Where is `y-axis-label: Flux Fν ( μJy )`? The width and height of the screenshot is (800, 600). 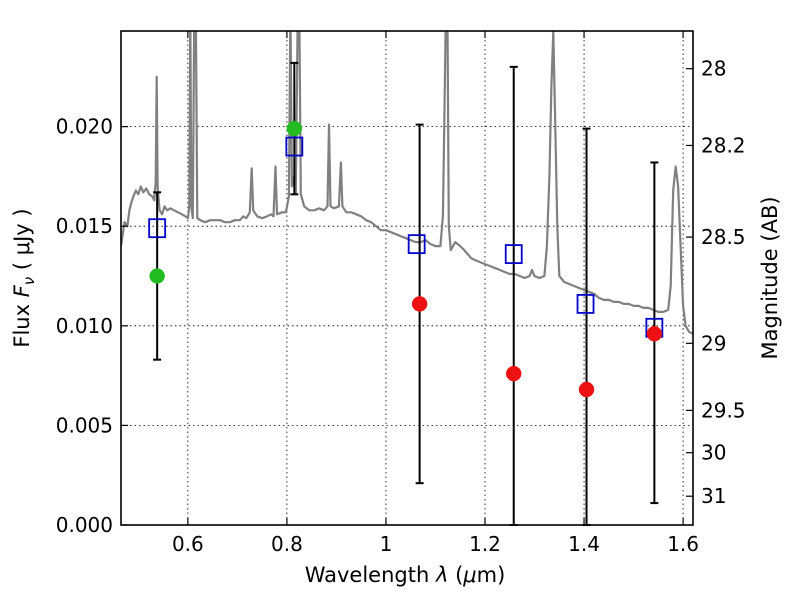 y-axis-label: Flux Fν ( μJy ) is located at coordinates (24, 277).